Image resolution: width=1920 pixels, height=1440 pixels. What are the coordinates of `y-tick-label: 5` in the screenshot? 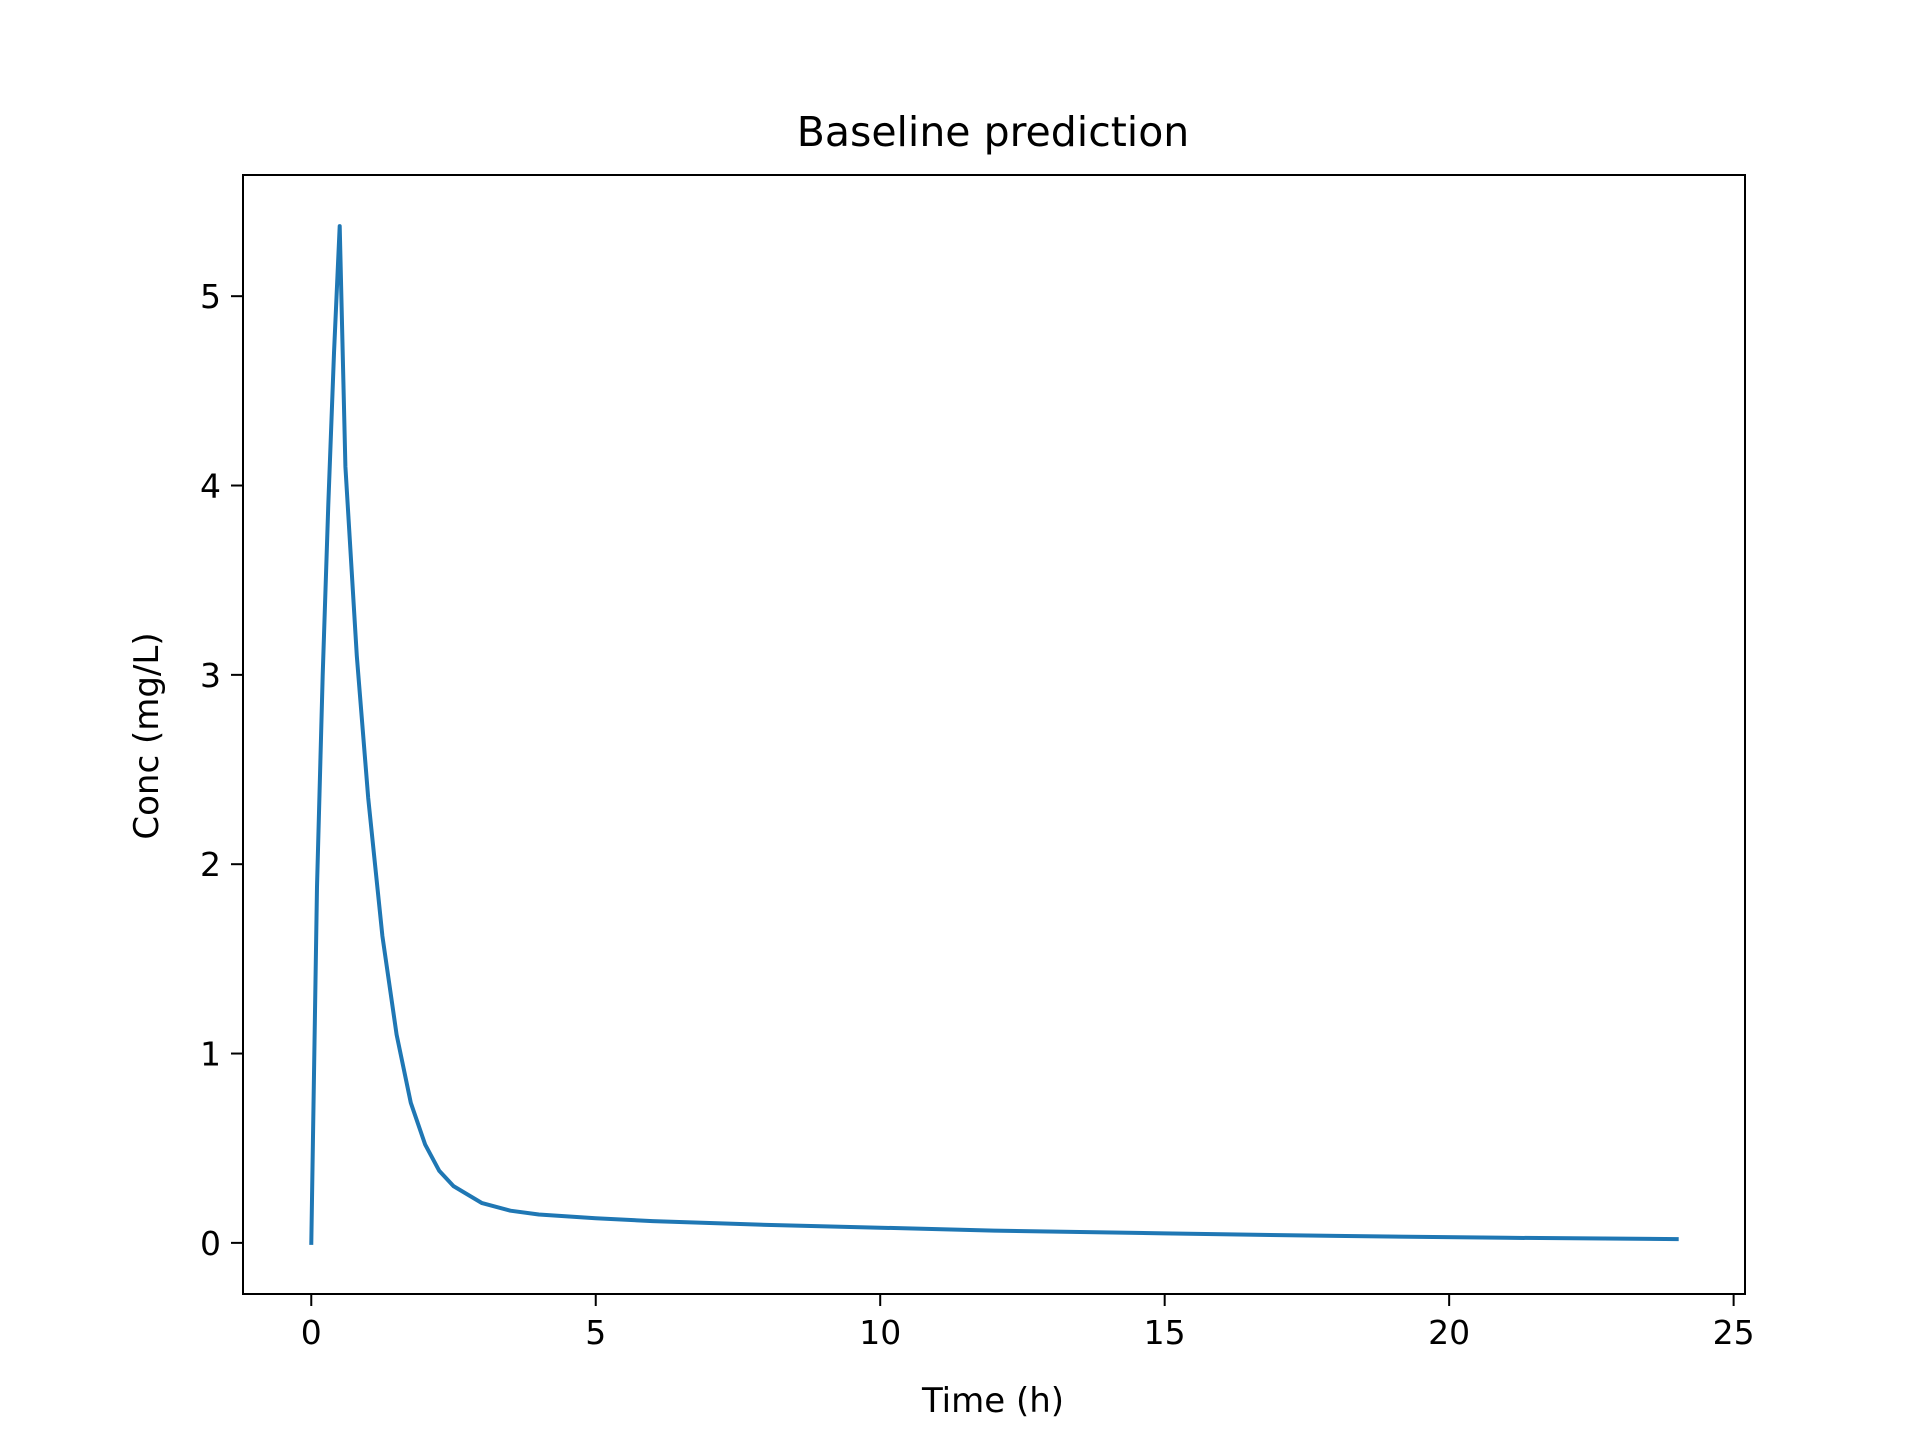 It's located at (210, 296).